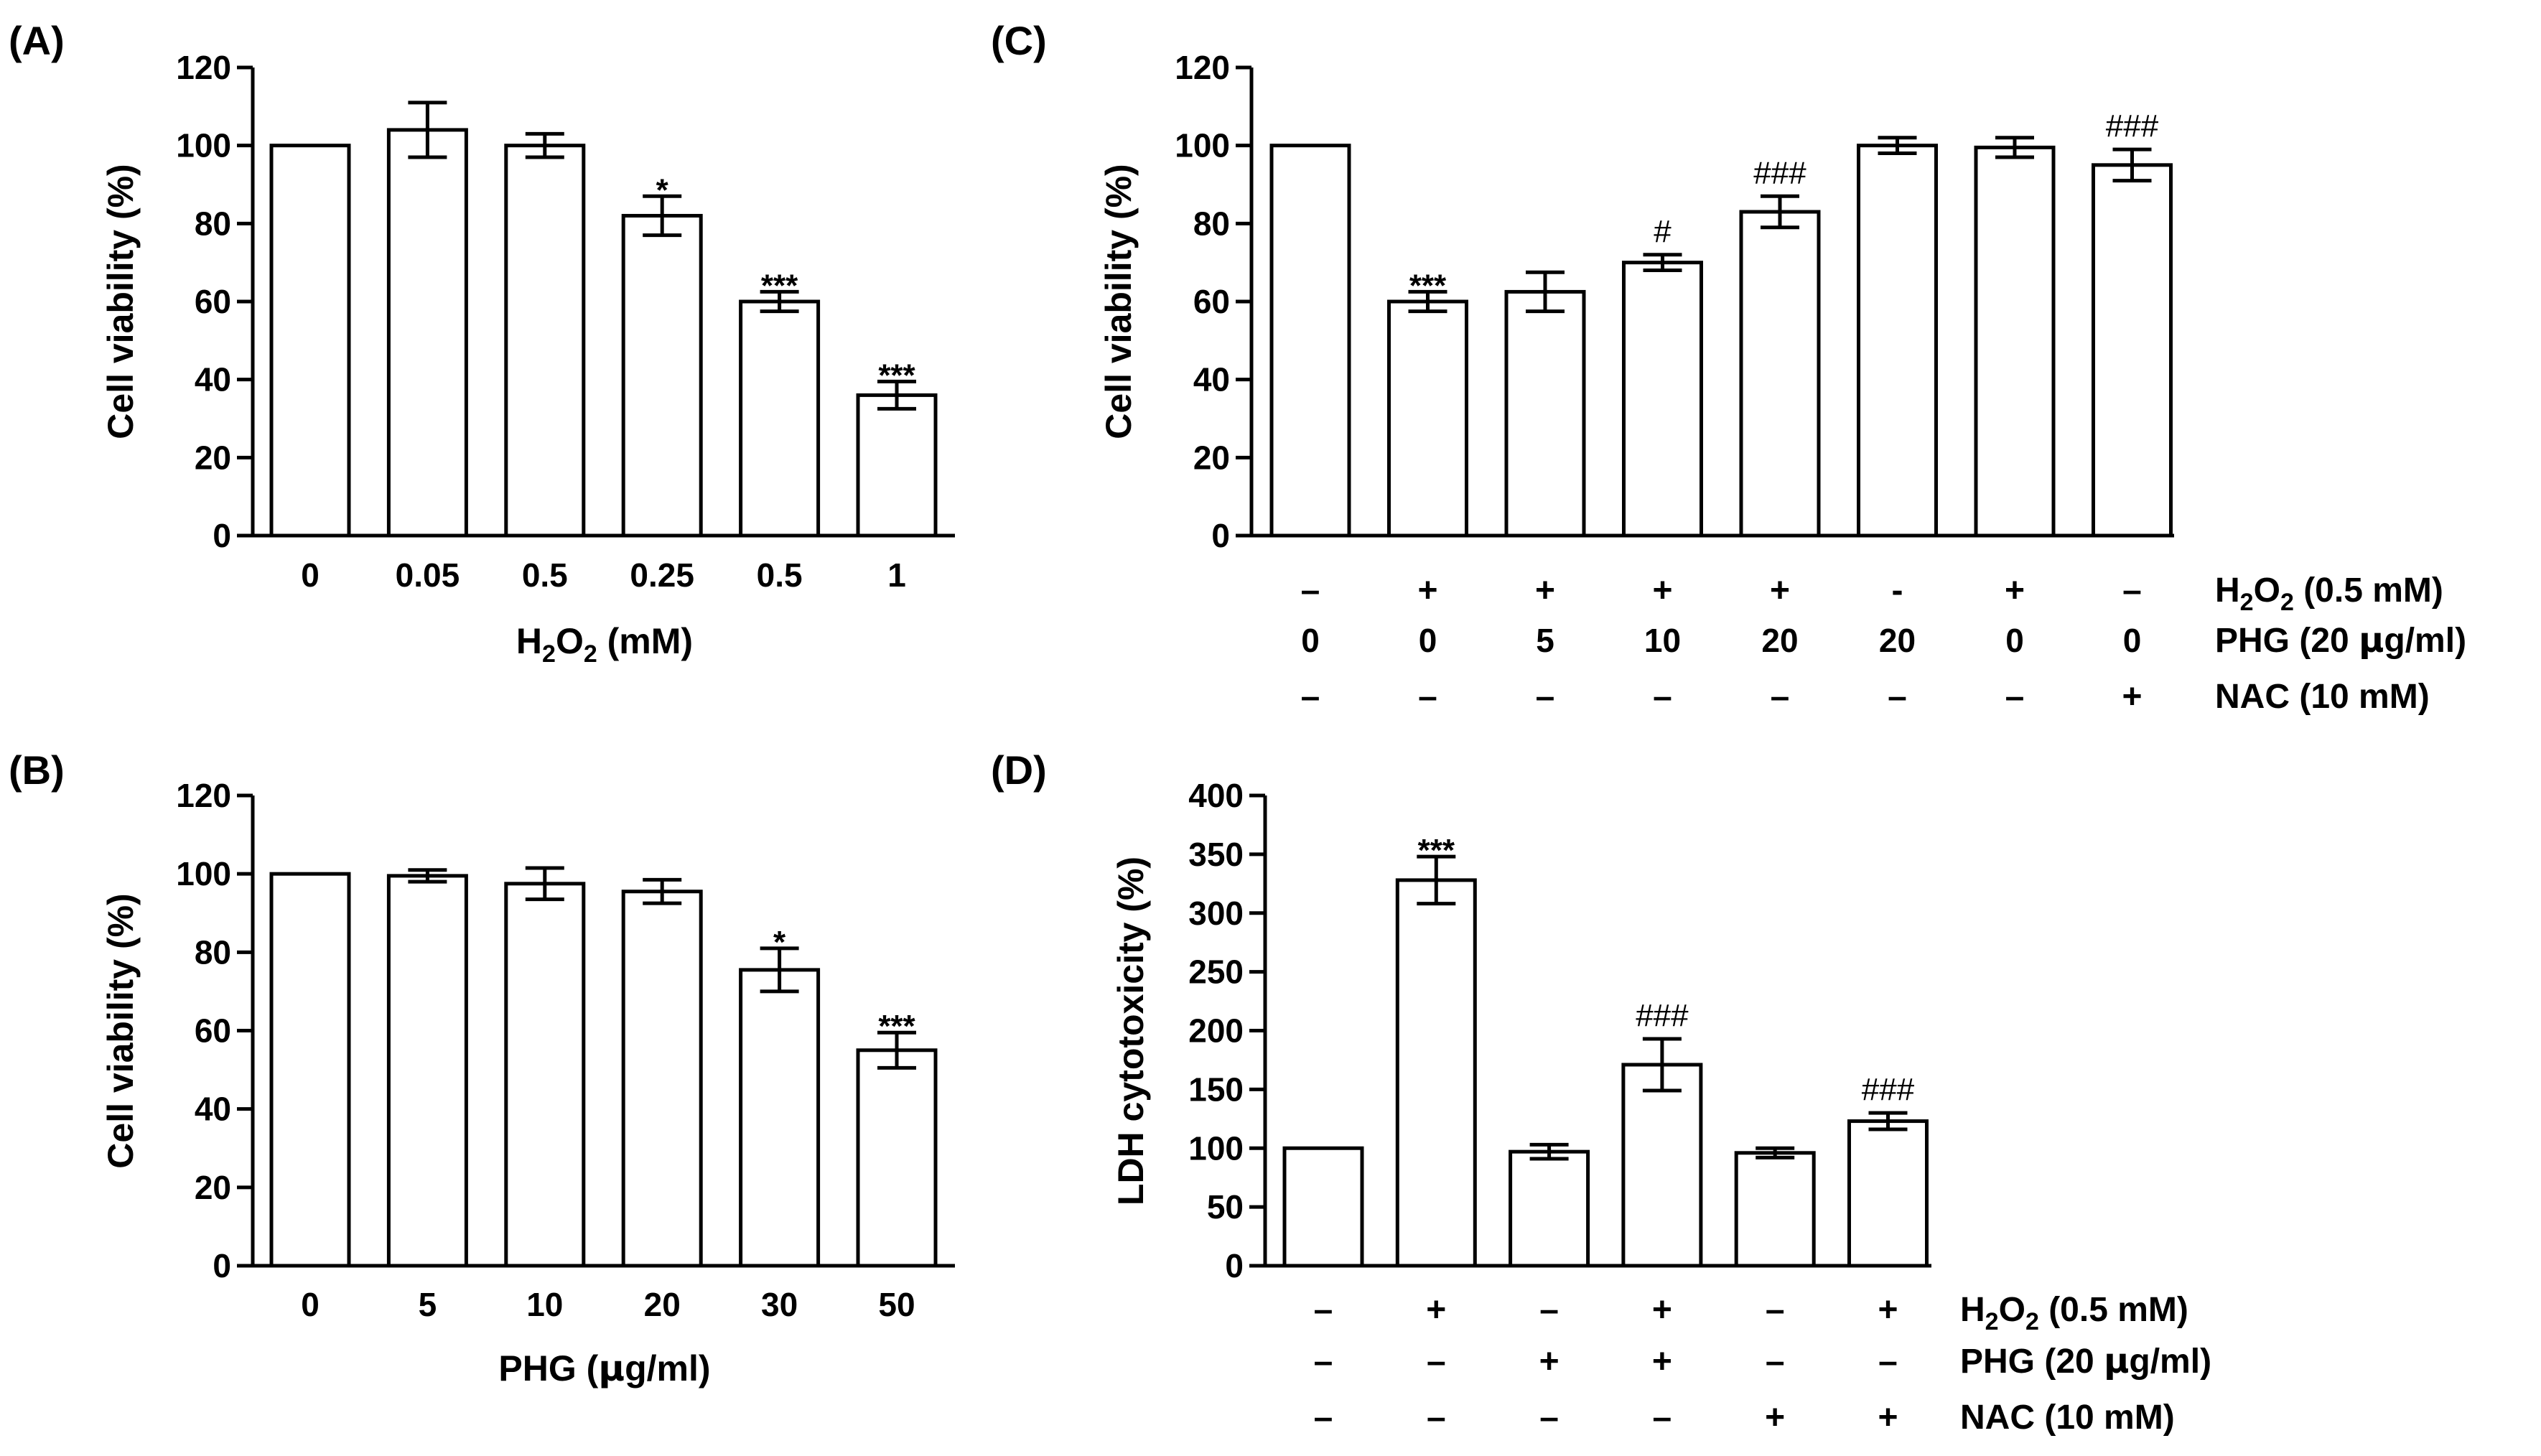  I want to click on y-tick-label: 250, so click(1216, 972).